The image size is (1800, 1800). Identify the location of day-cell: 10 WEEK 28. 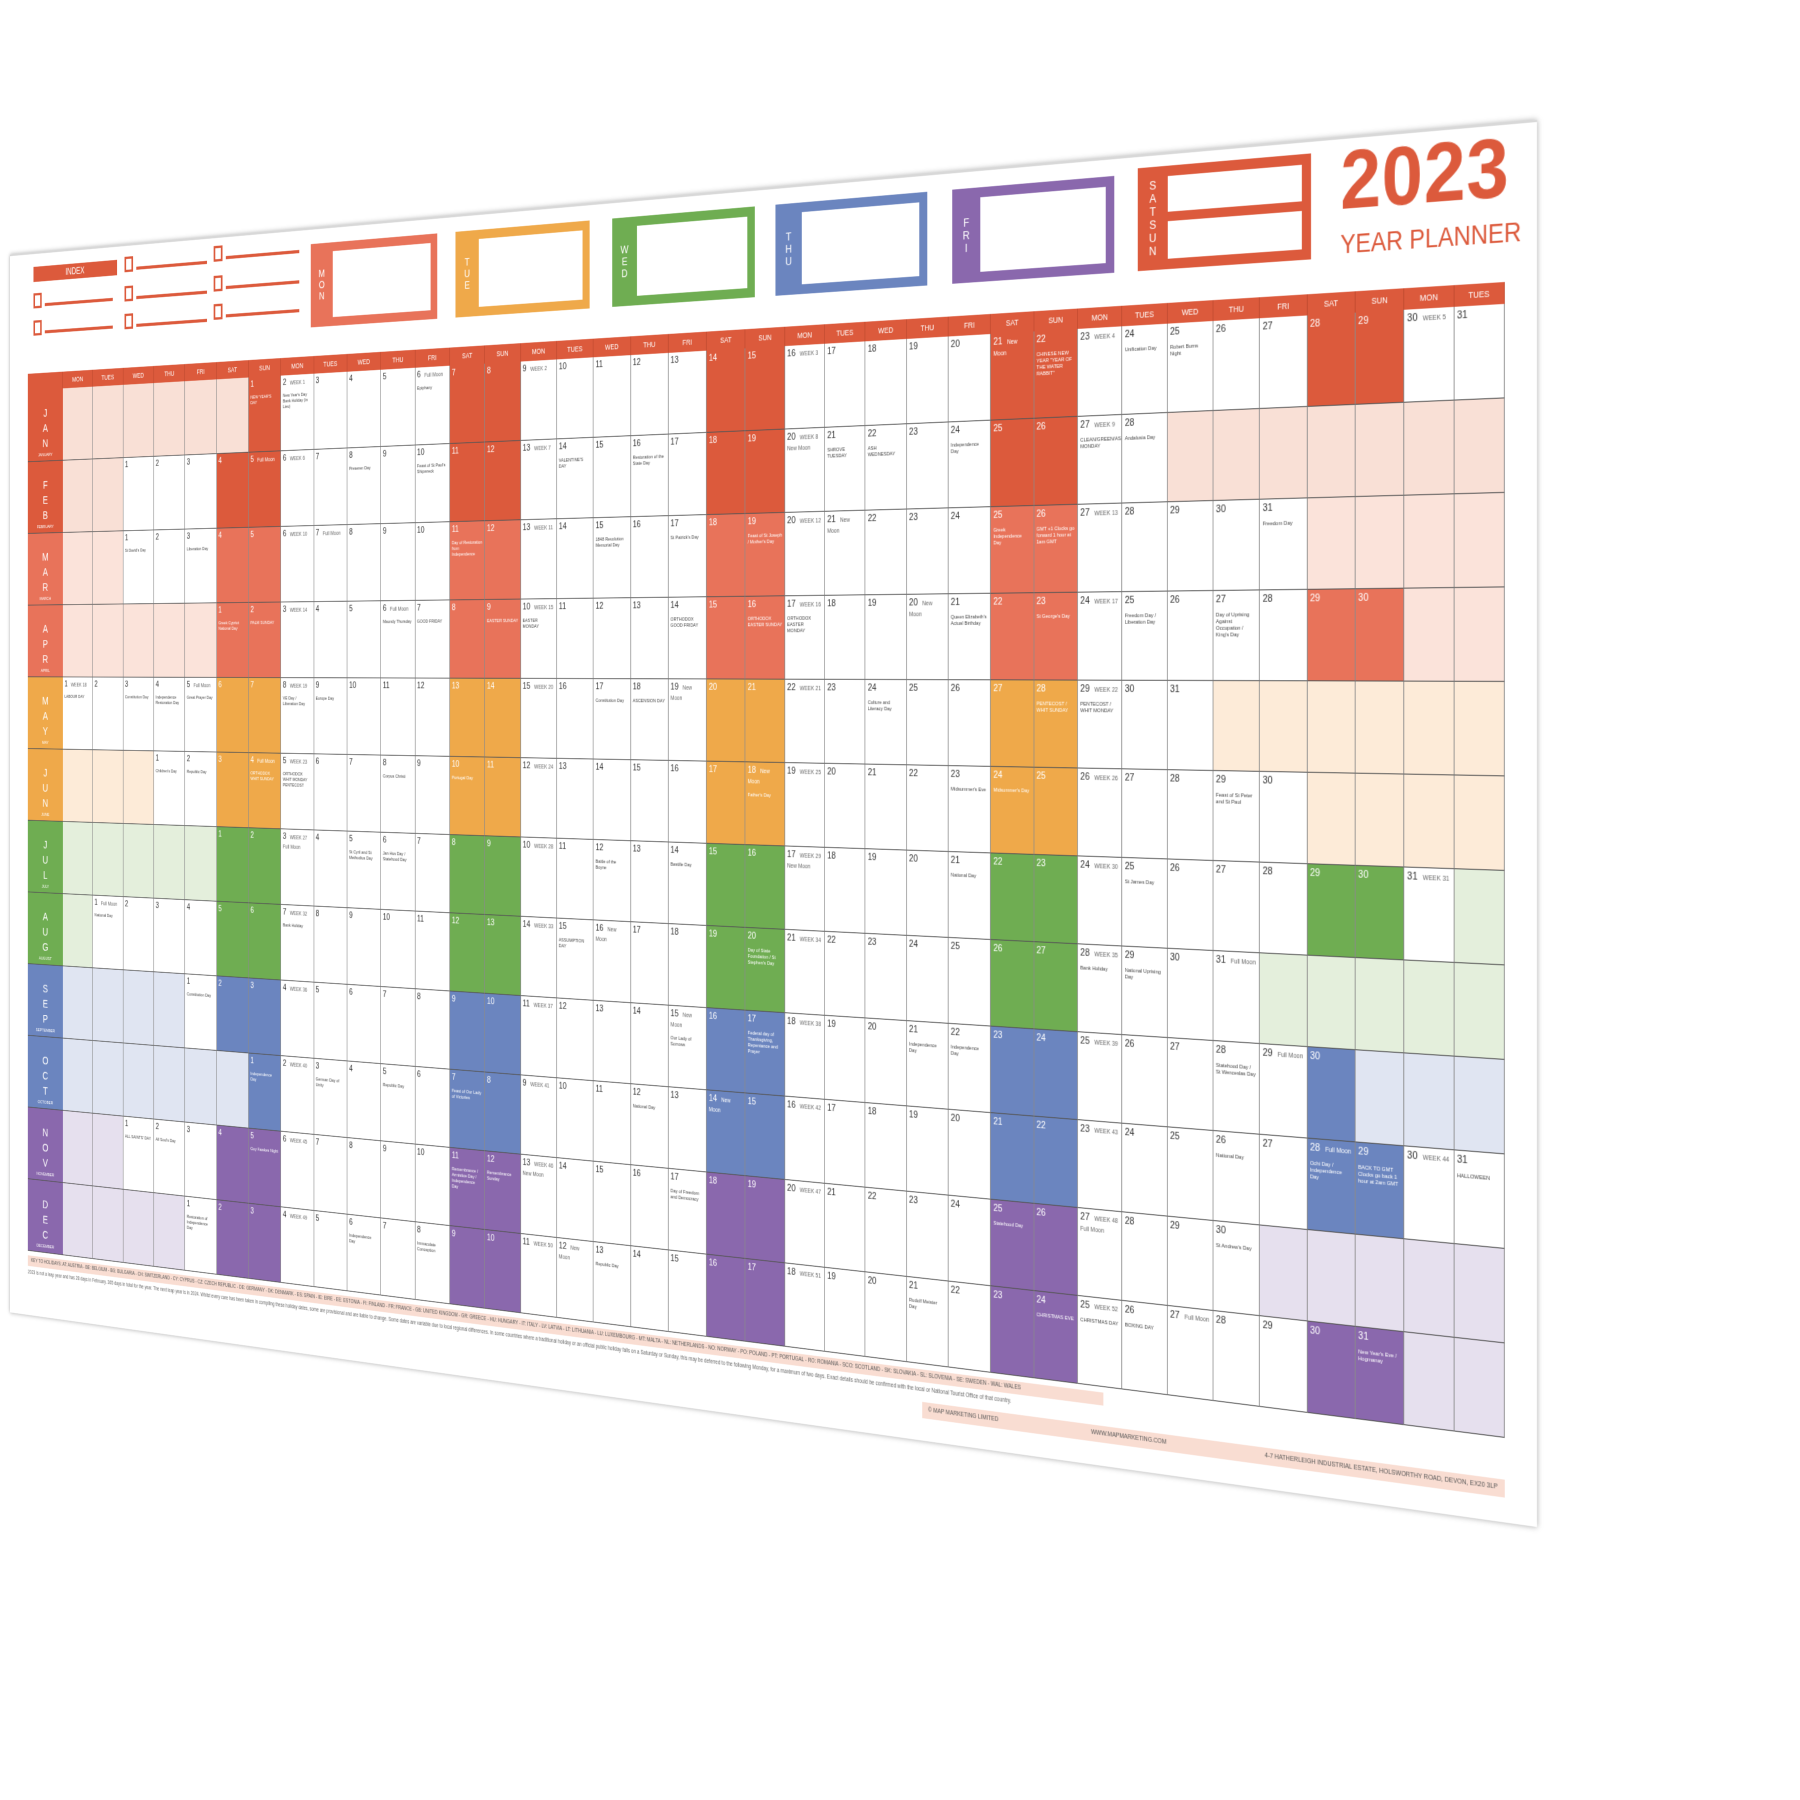
(538, 878).